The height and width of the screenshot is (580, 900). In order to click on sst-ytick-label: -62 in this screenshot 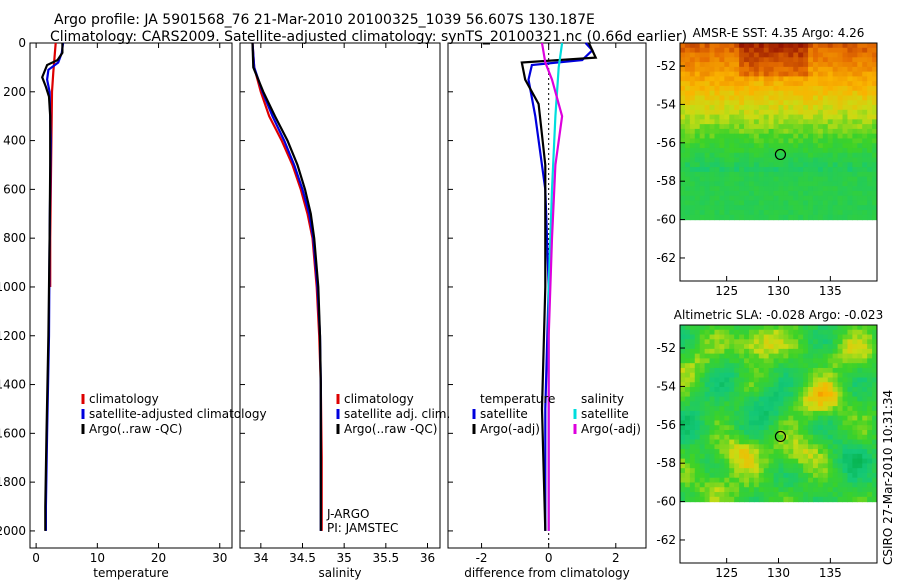, I will do `click(666, 258)`.